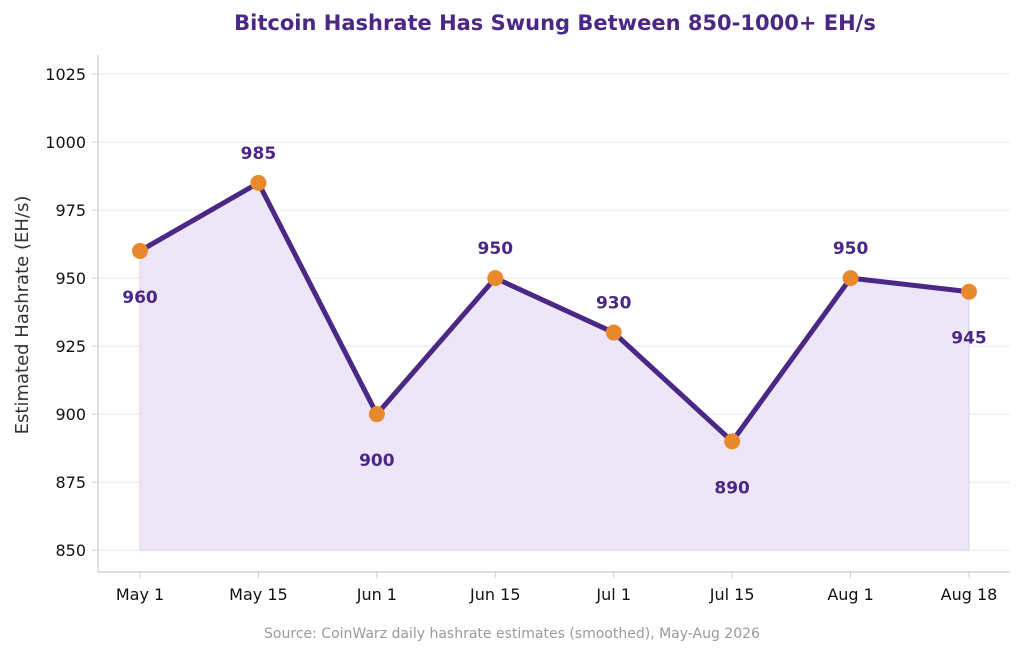 This screenshot has width=1024, height=654. Describe the element at coordinates (377, 461) in the screenshot. I see `data-label: 900` at that location.